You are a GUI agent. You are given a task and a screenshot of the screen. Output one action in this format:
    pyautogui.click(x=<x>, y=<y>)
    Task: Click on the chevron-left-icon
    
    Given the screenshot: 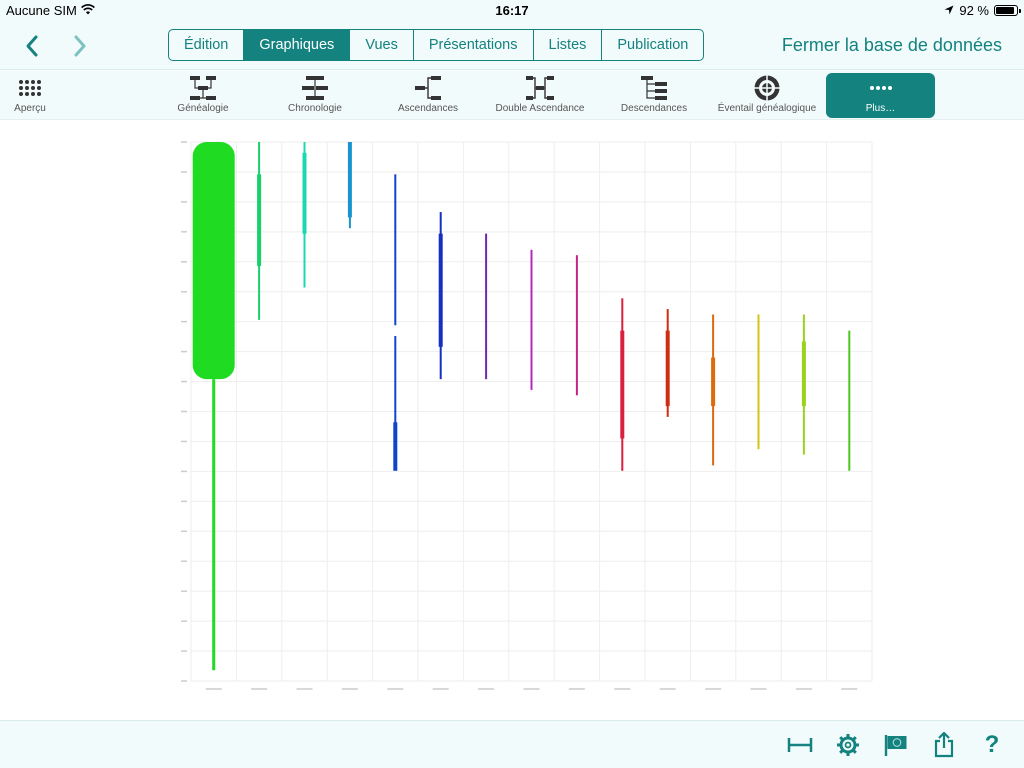 What is the action you would take?
    pyautogui.click(x=32, y=46)
    